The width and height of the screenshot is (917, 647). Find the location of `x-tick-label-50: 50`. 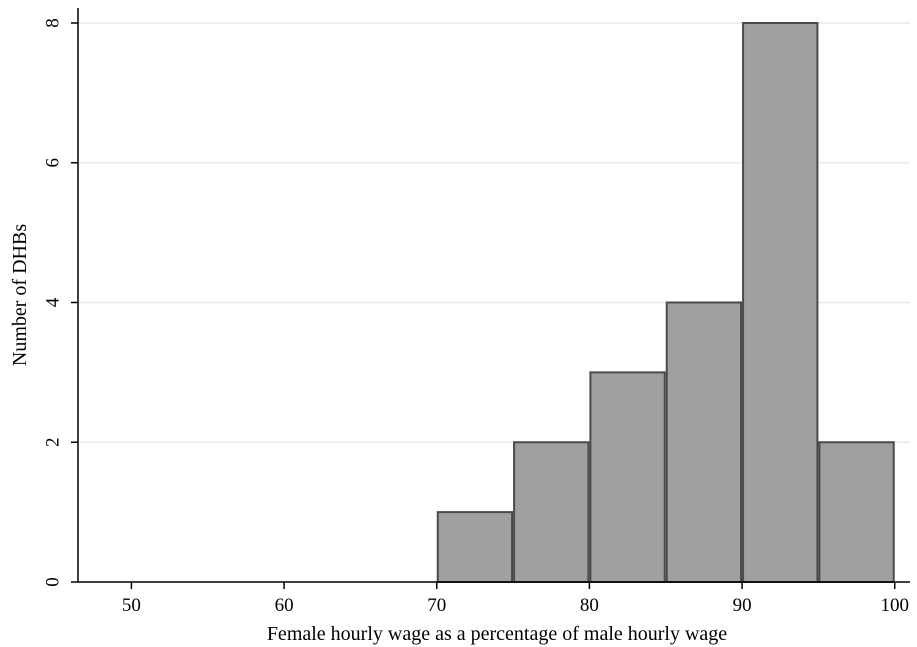

x-tick-label-50: 50 is located at coordinates (131, 605).